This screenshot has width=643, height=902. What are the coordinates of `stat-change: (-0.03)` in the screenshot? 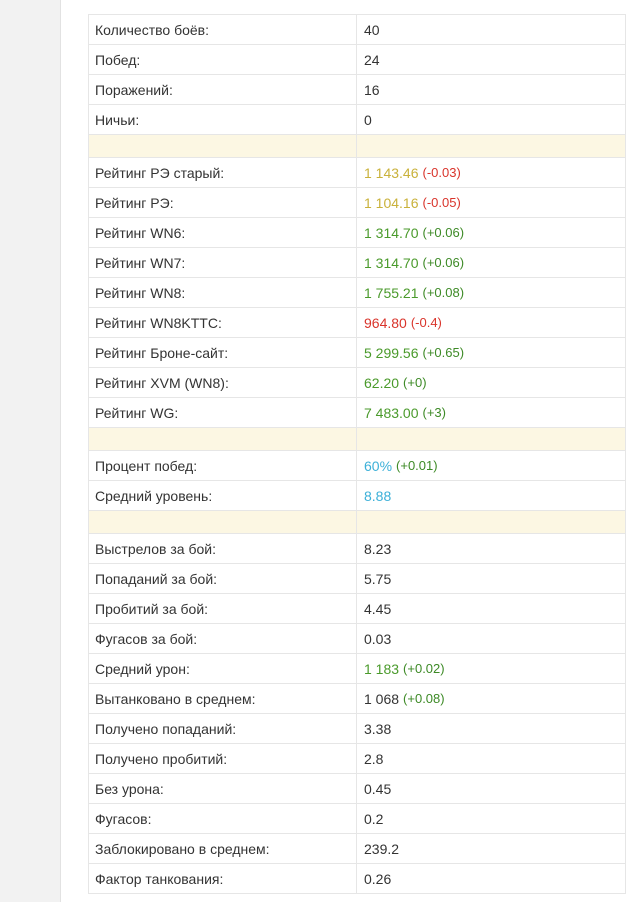 It's located at (441, 172).